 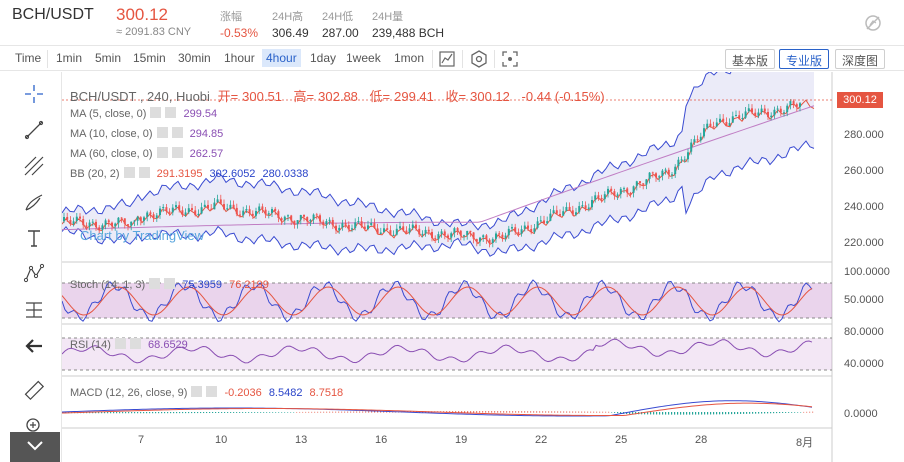 I want to click on view-pro-button: 专业版, so click(x=804, y=59).